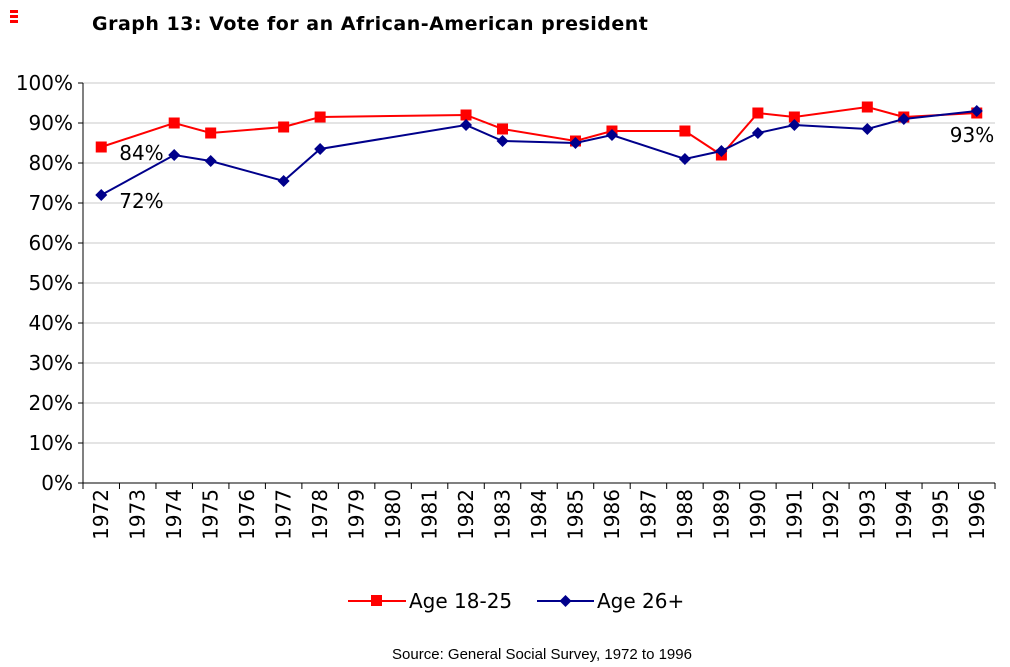 The width and height of the screenshot is (1010, 667). I want to click on legend: Age 18-25 Age 26+, so click(516, 601).